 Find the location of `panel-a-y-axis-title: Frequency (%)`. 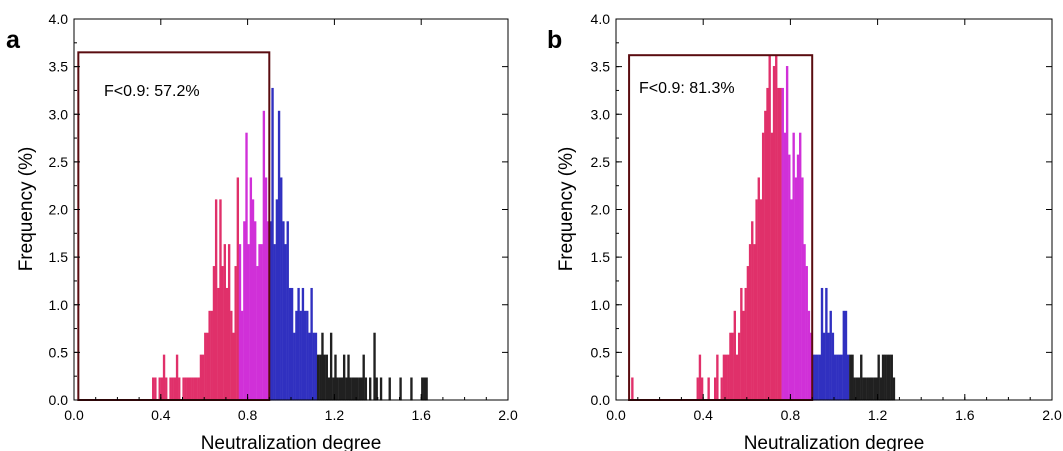

panel-a-y-axis-title: Frequency (%) is located at coordinates (26, 209).